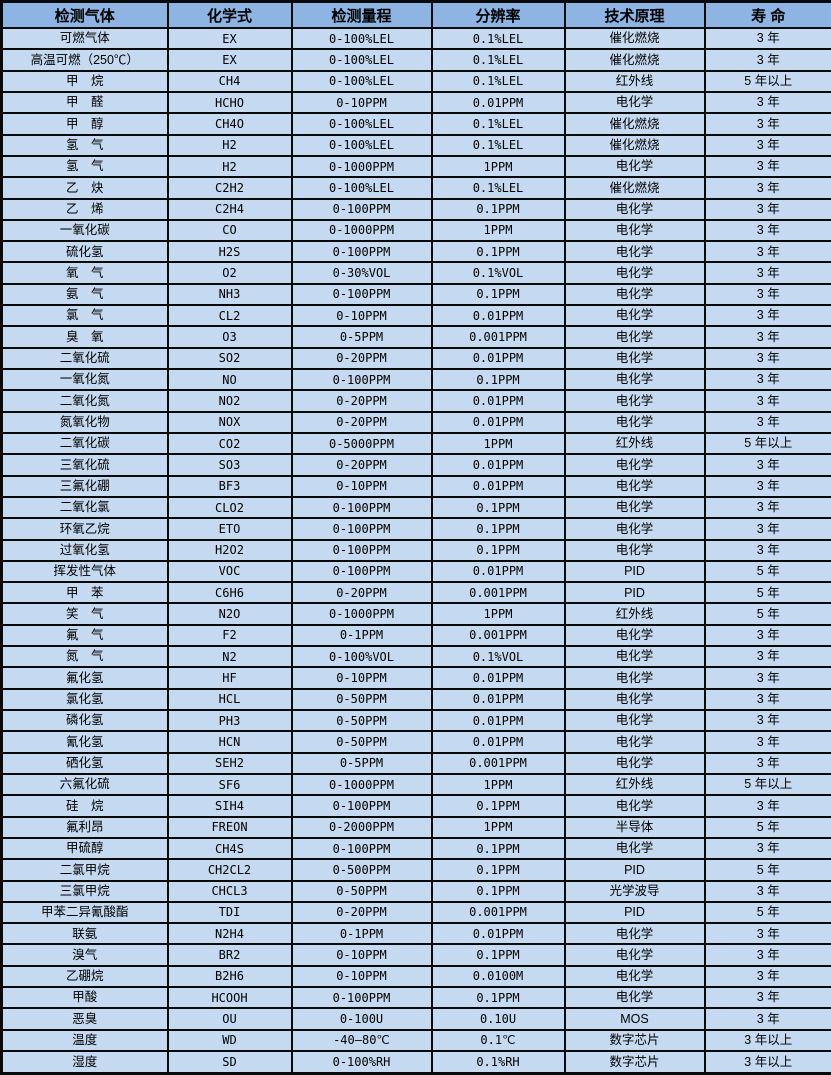  I want to click on table-row: 氢 气 H2 0-1000PPM 1PPM 电化学 3 年, so click(415, 166).